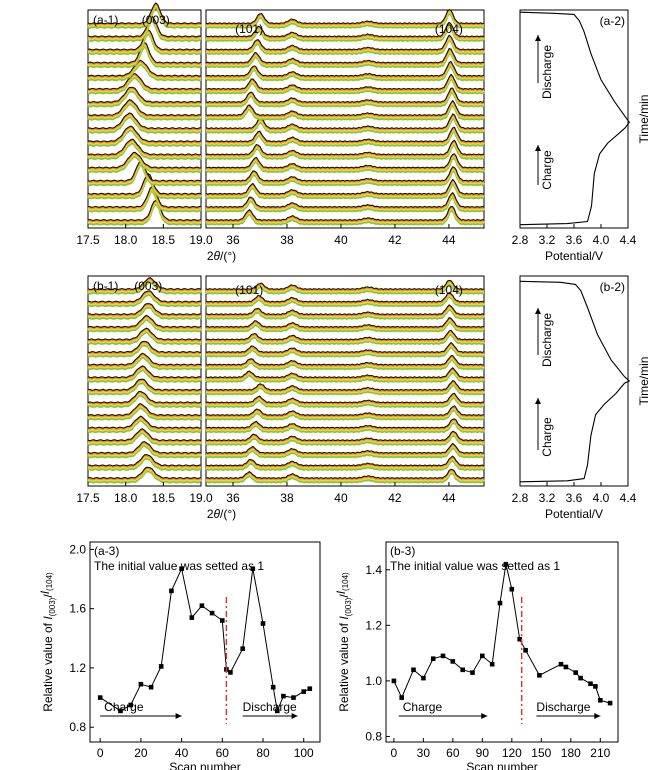 The image size is (662, 770). Describe the element at coordinates (394, 753) in the screenshot. I see `b-3-xtick-label: 0` at that location.